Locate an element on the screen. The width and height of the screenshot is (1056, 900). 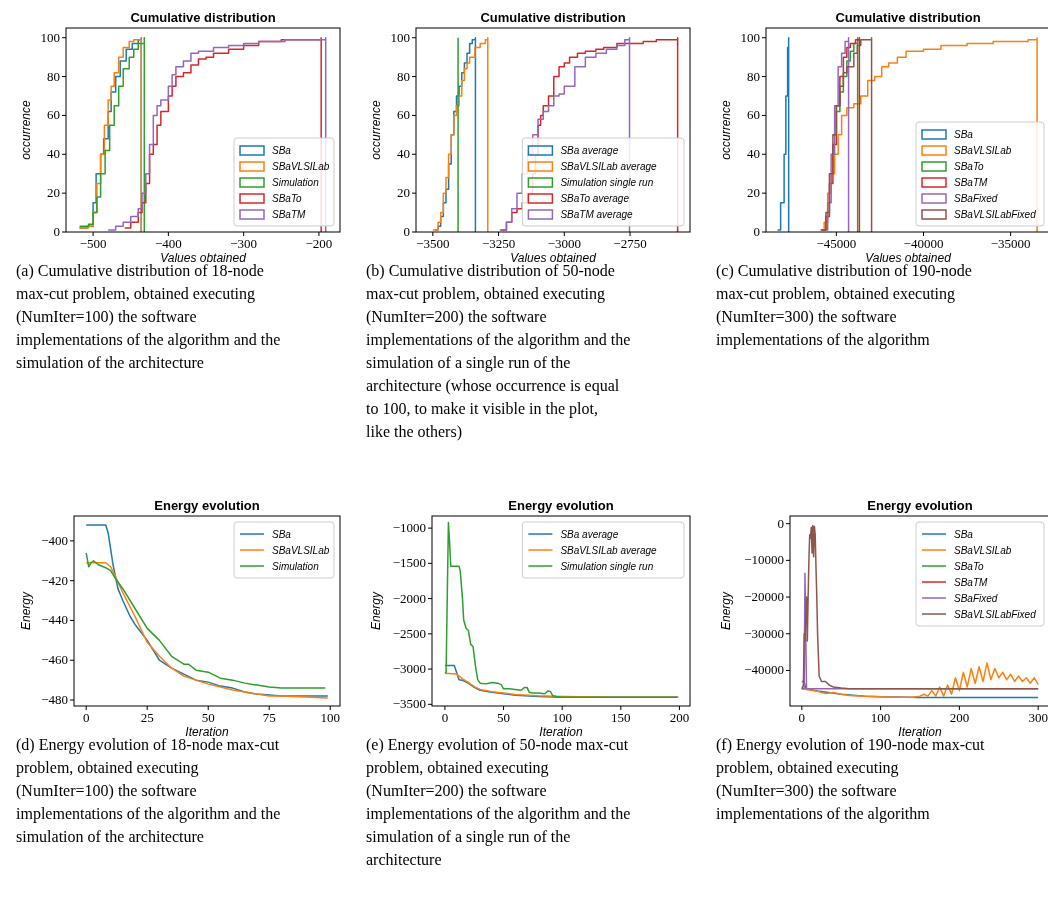
y-tick-label: −3000 is located at coordinates (409, 669).